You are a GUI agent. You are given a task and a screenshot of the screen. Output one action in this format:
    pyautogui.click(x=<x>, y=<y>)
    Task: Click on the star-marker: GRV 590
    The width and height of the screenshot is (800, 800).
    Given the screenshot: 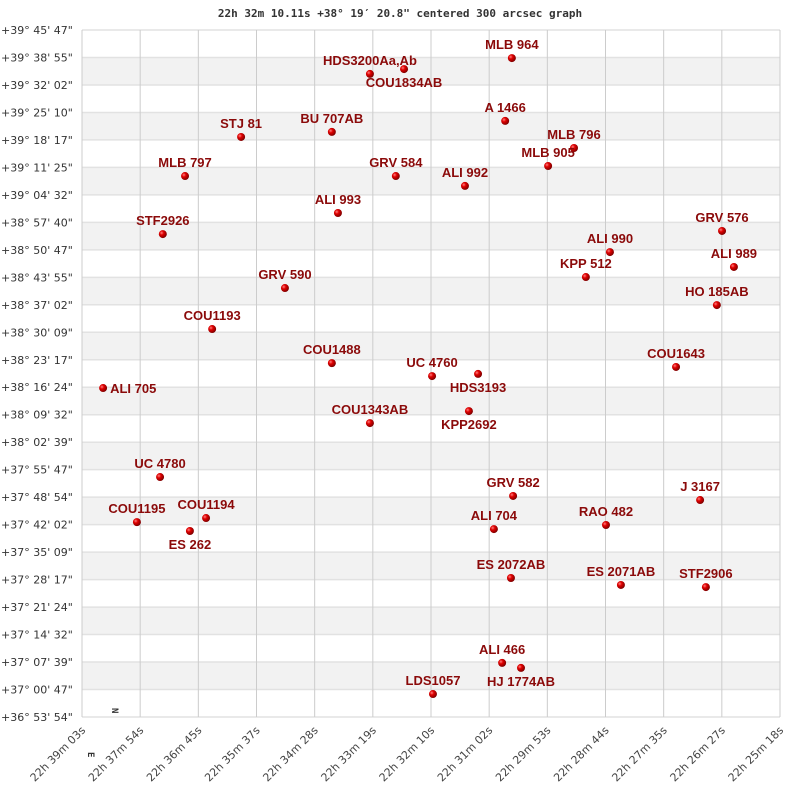 What is the action you would take?
    pyautogui.click(x=285, y=280)
    